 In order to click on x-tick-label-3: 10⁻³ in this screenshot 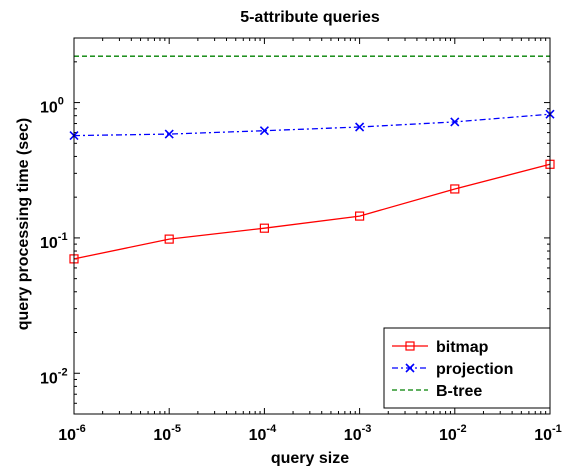, I will do `click(358, 433)`.